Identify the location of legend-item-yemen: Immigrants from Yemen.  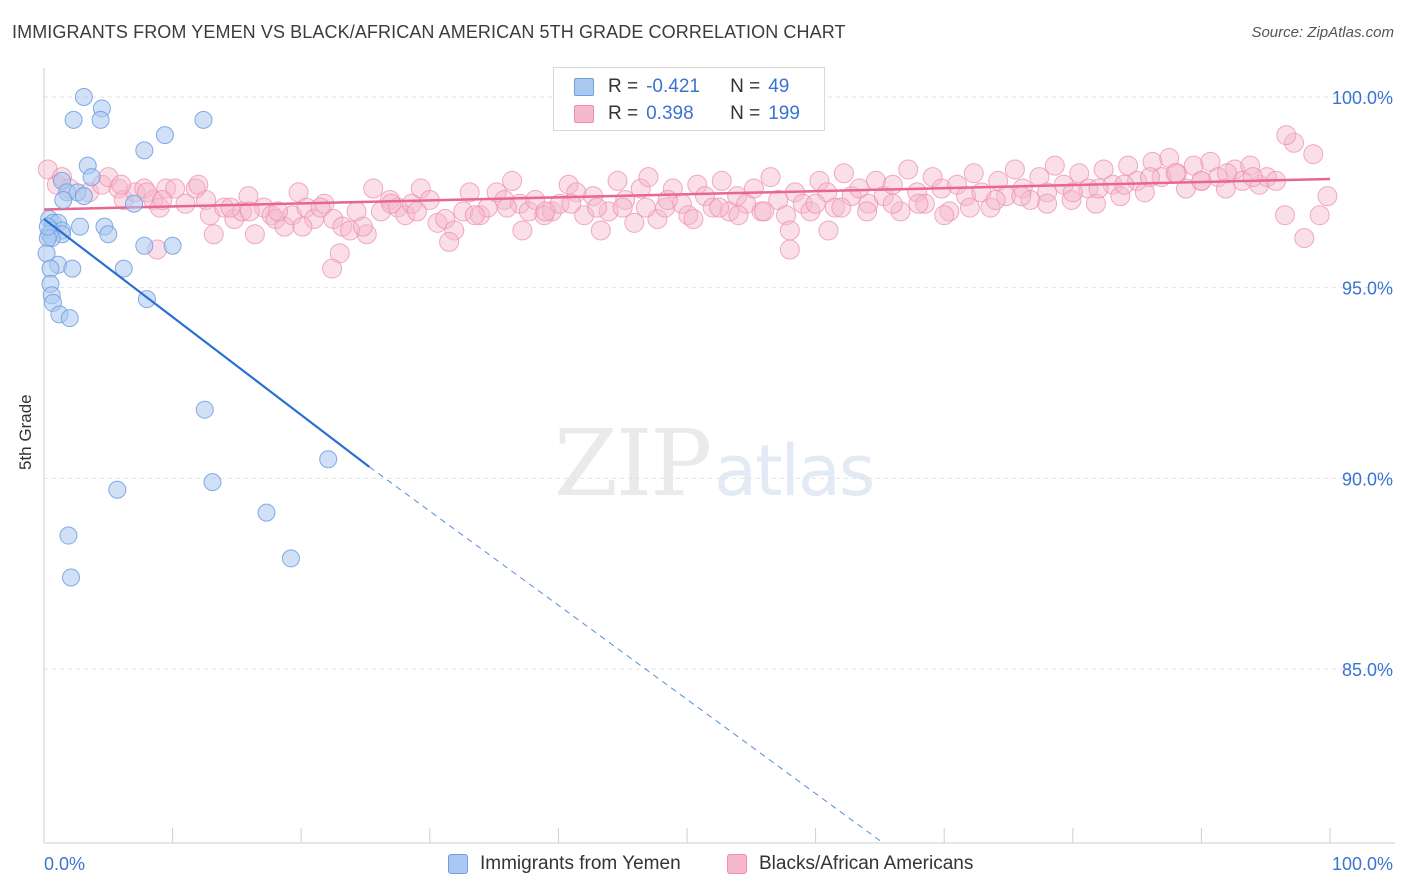
(564, 864).